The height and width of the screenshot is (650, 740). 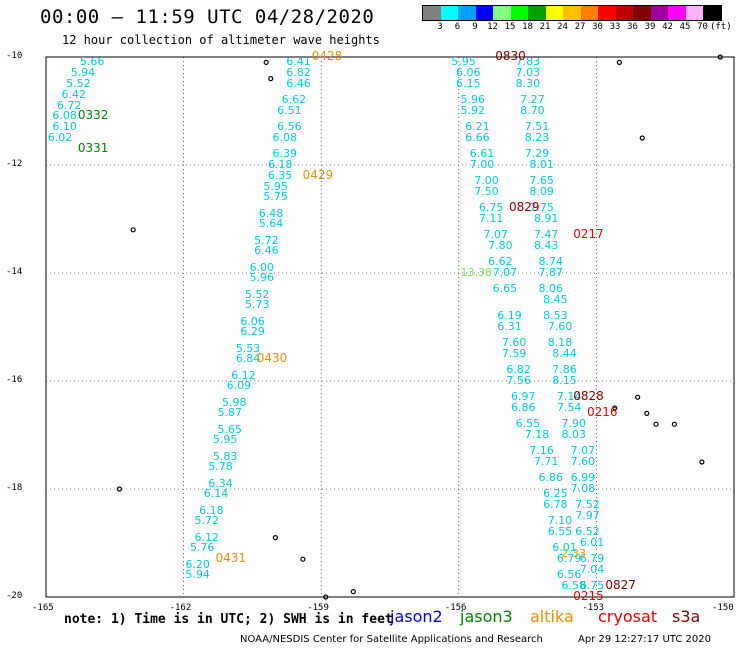 I want to click on swh-value: 7.83, so click(x=528, y=62).